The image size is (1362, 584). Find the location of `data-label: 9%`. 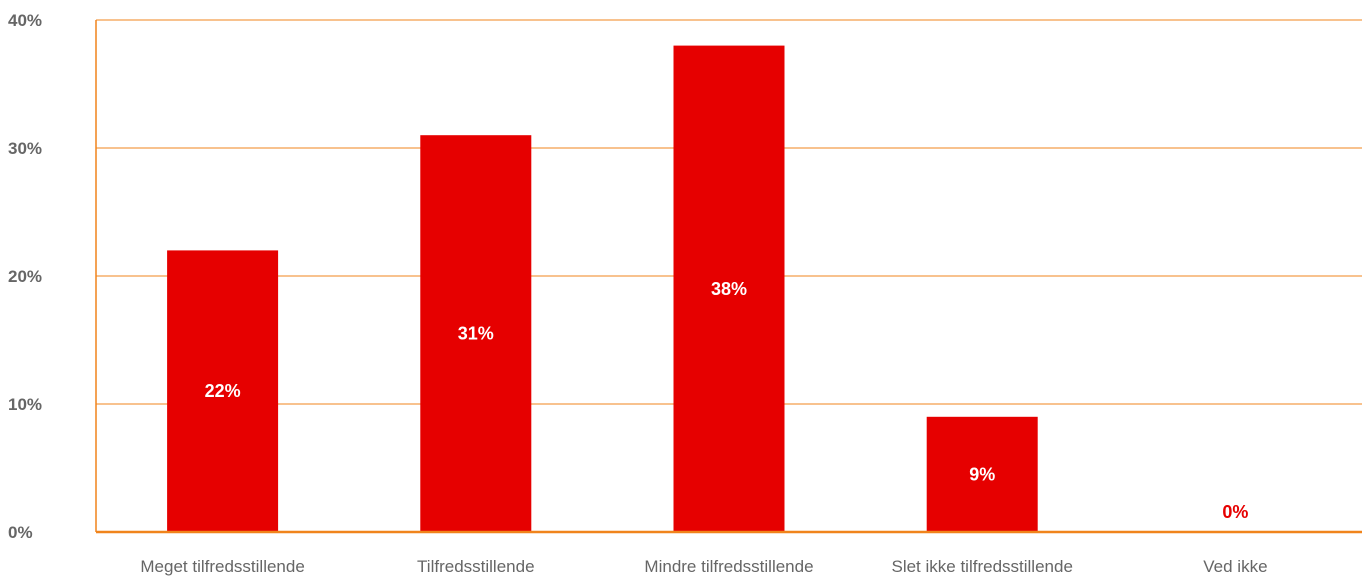

data-label: 9% is located at coordinates (982, 474).